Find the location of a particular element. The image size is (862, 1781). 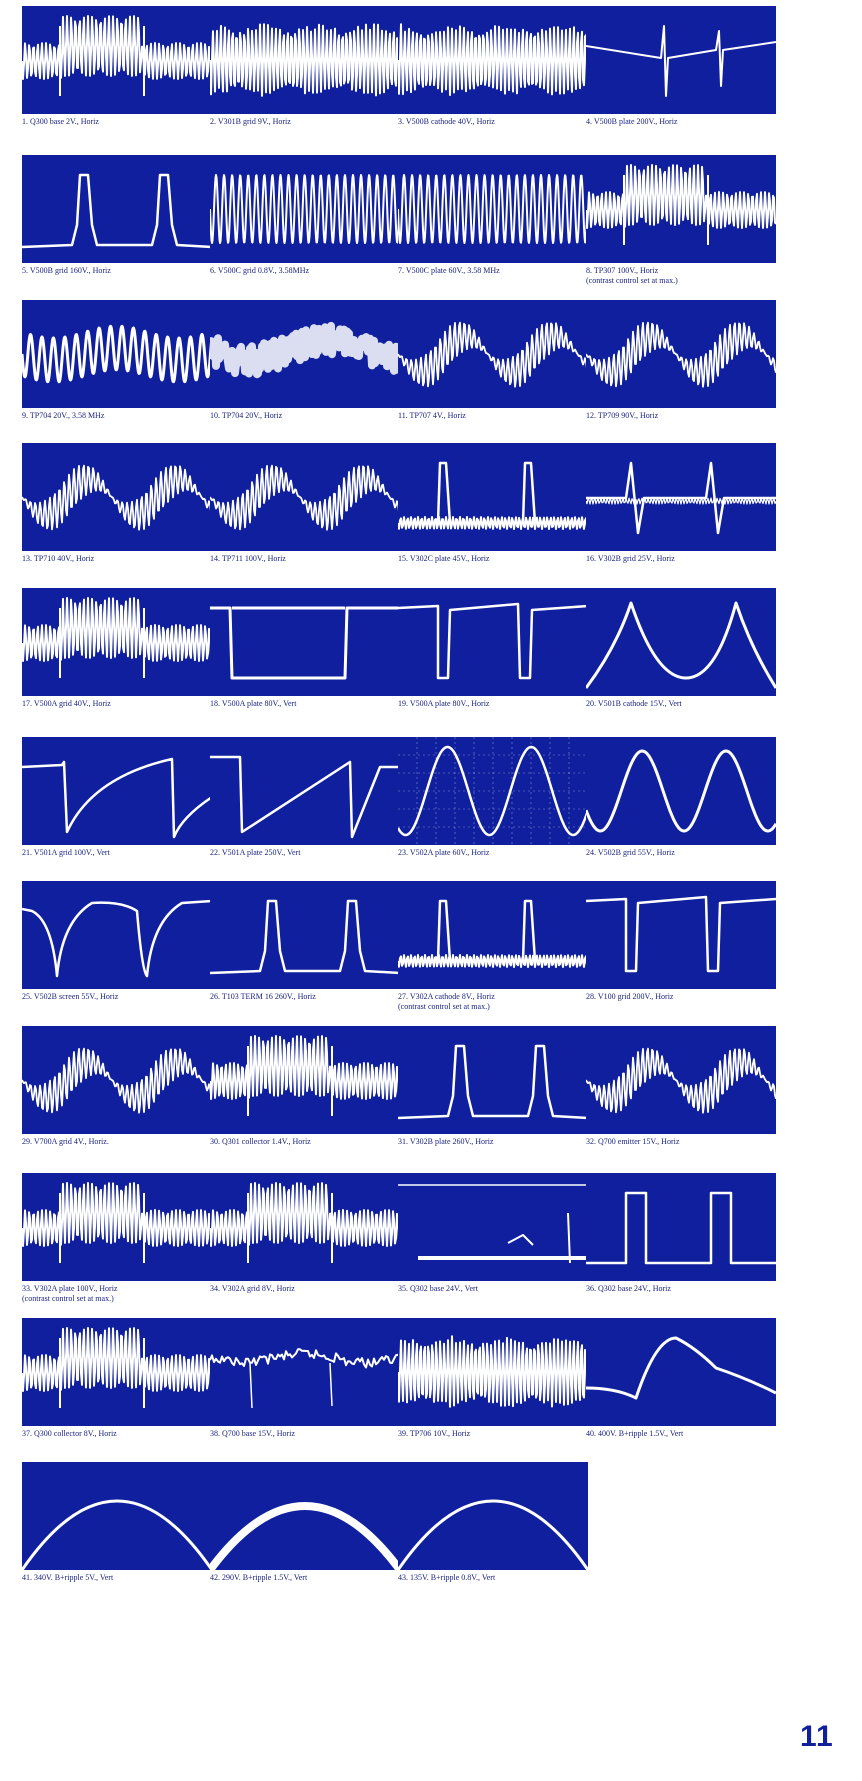

waveform-panel: 41. 340V. B+ripple 5V., Vert is located at coordinates (117, 1522).